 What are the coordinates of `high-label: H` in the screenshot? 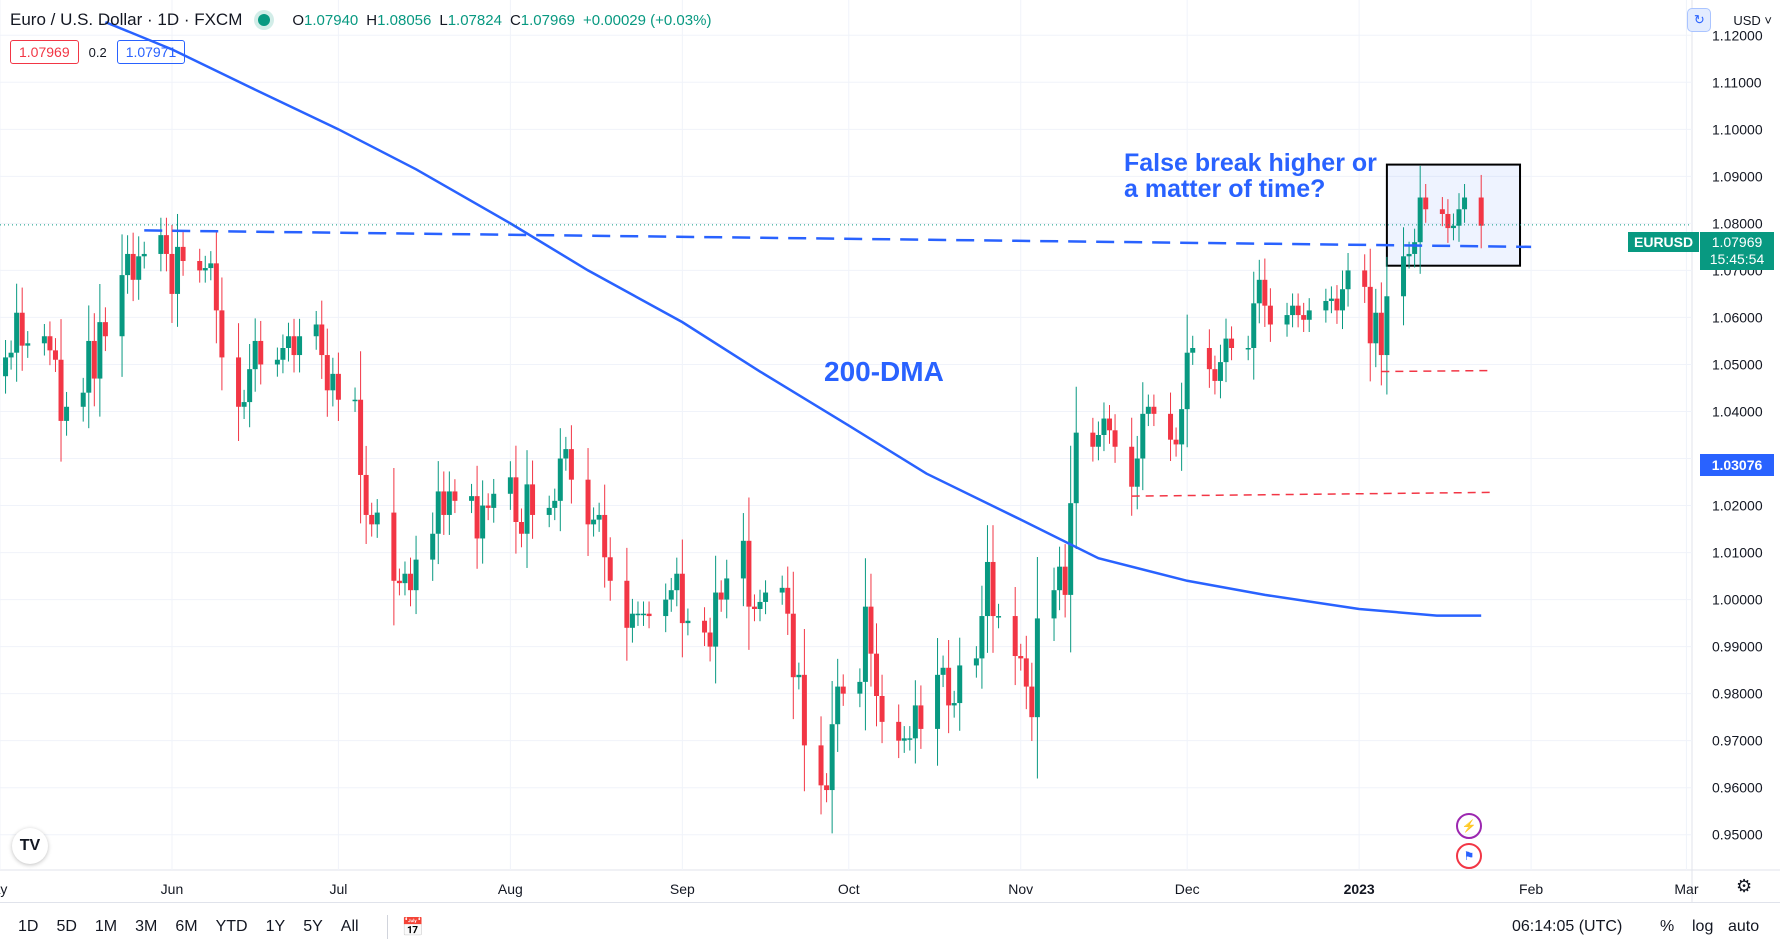 It's located at (372, 20).